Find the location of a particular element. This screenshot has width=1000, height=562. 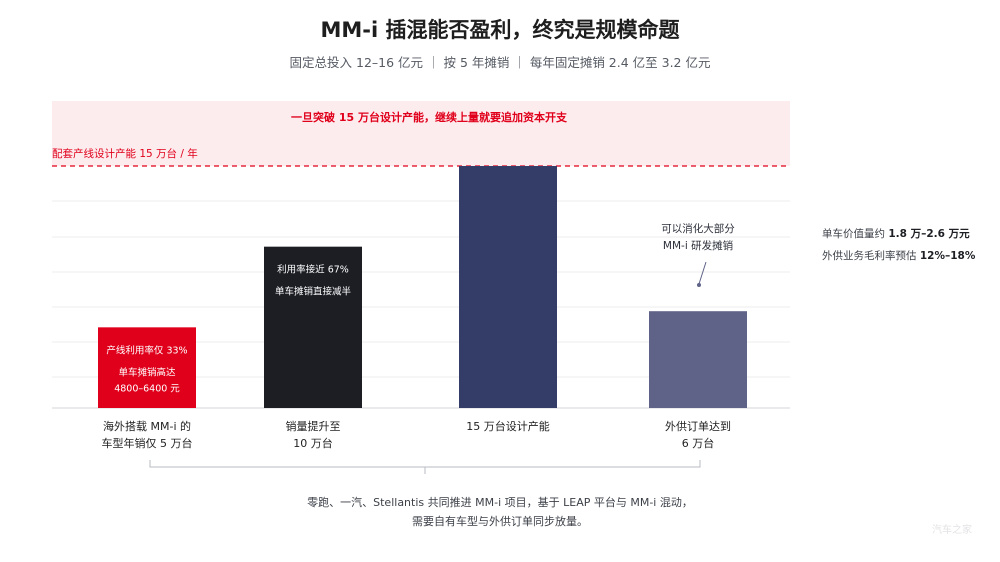

bar-inner-label: 单车摊销直接减半 is located at coordinates (313, 292).